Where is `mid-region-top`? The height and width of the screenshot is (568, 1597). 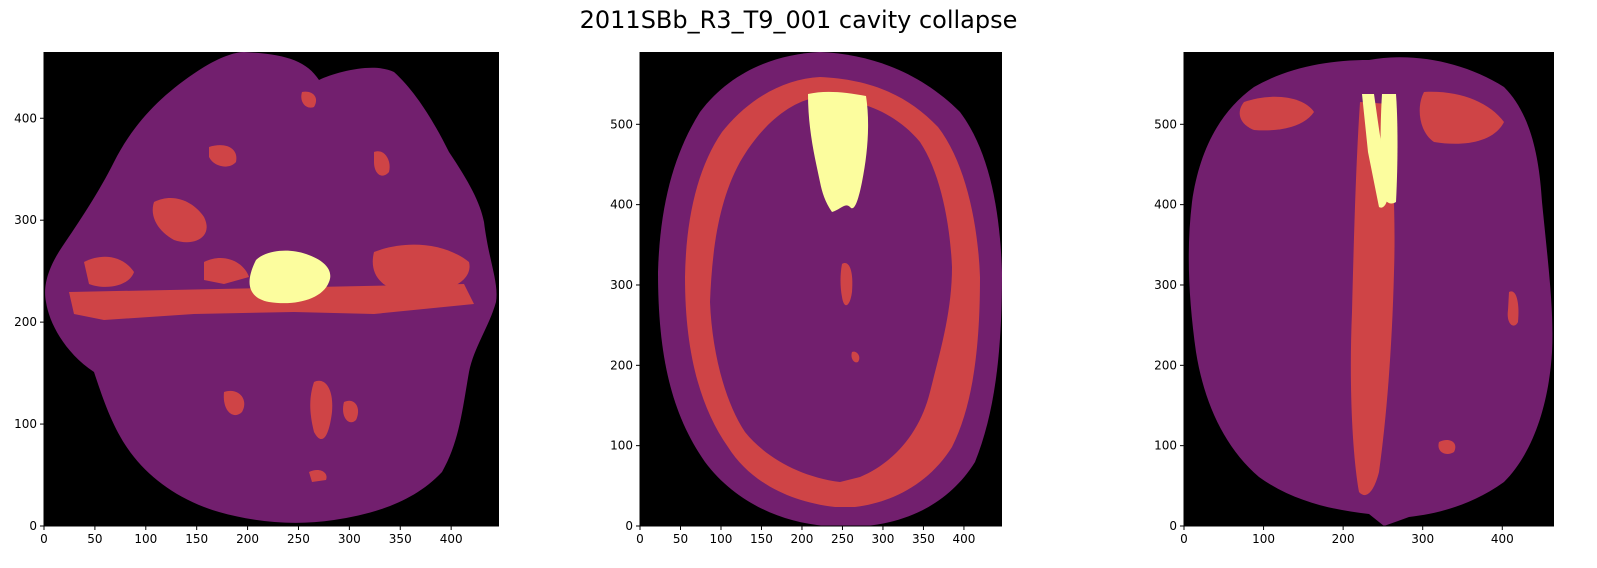 mid-region-top is located at coordinates (223, 156).